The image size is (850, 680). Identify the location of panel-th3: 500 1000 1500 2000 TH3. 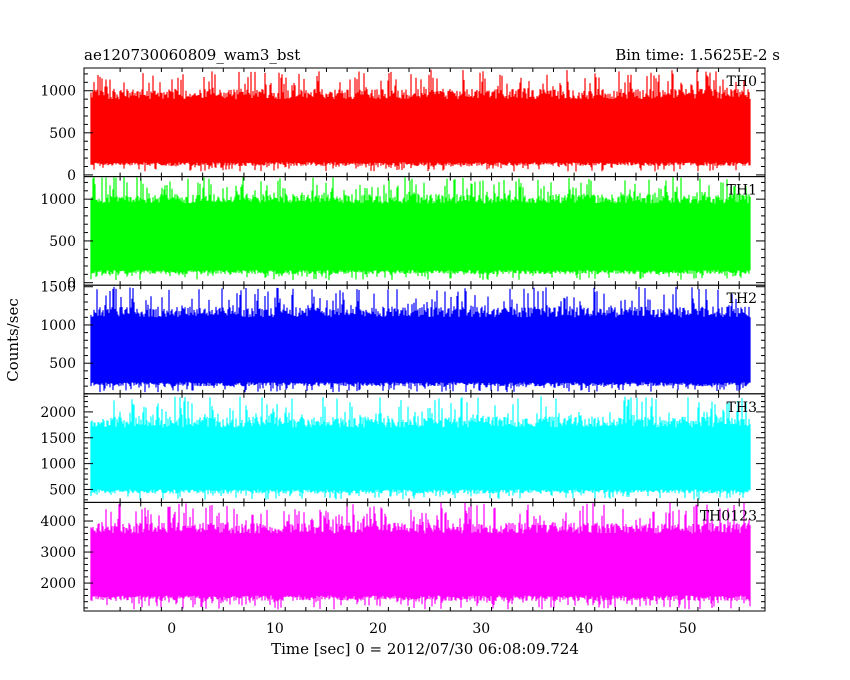
(403, 448).